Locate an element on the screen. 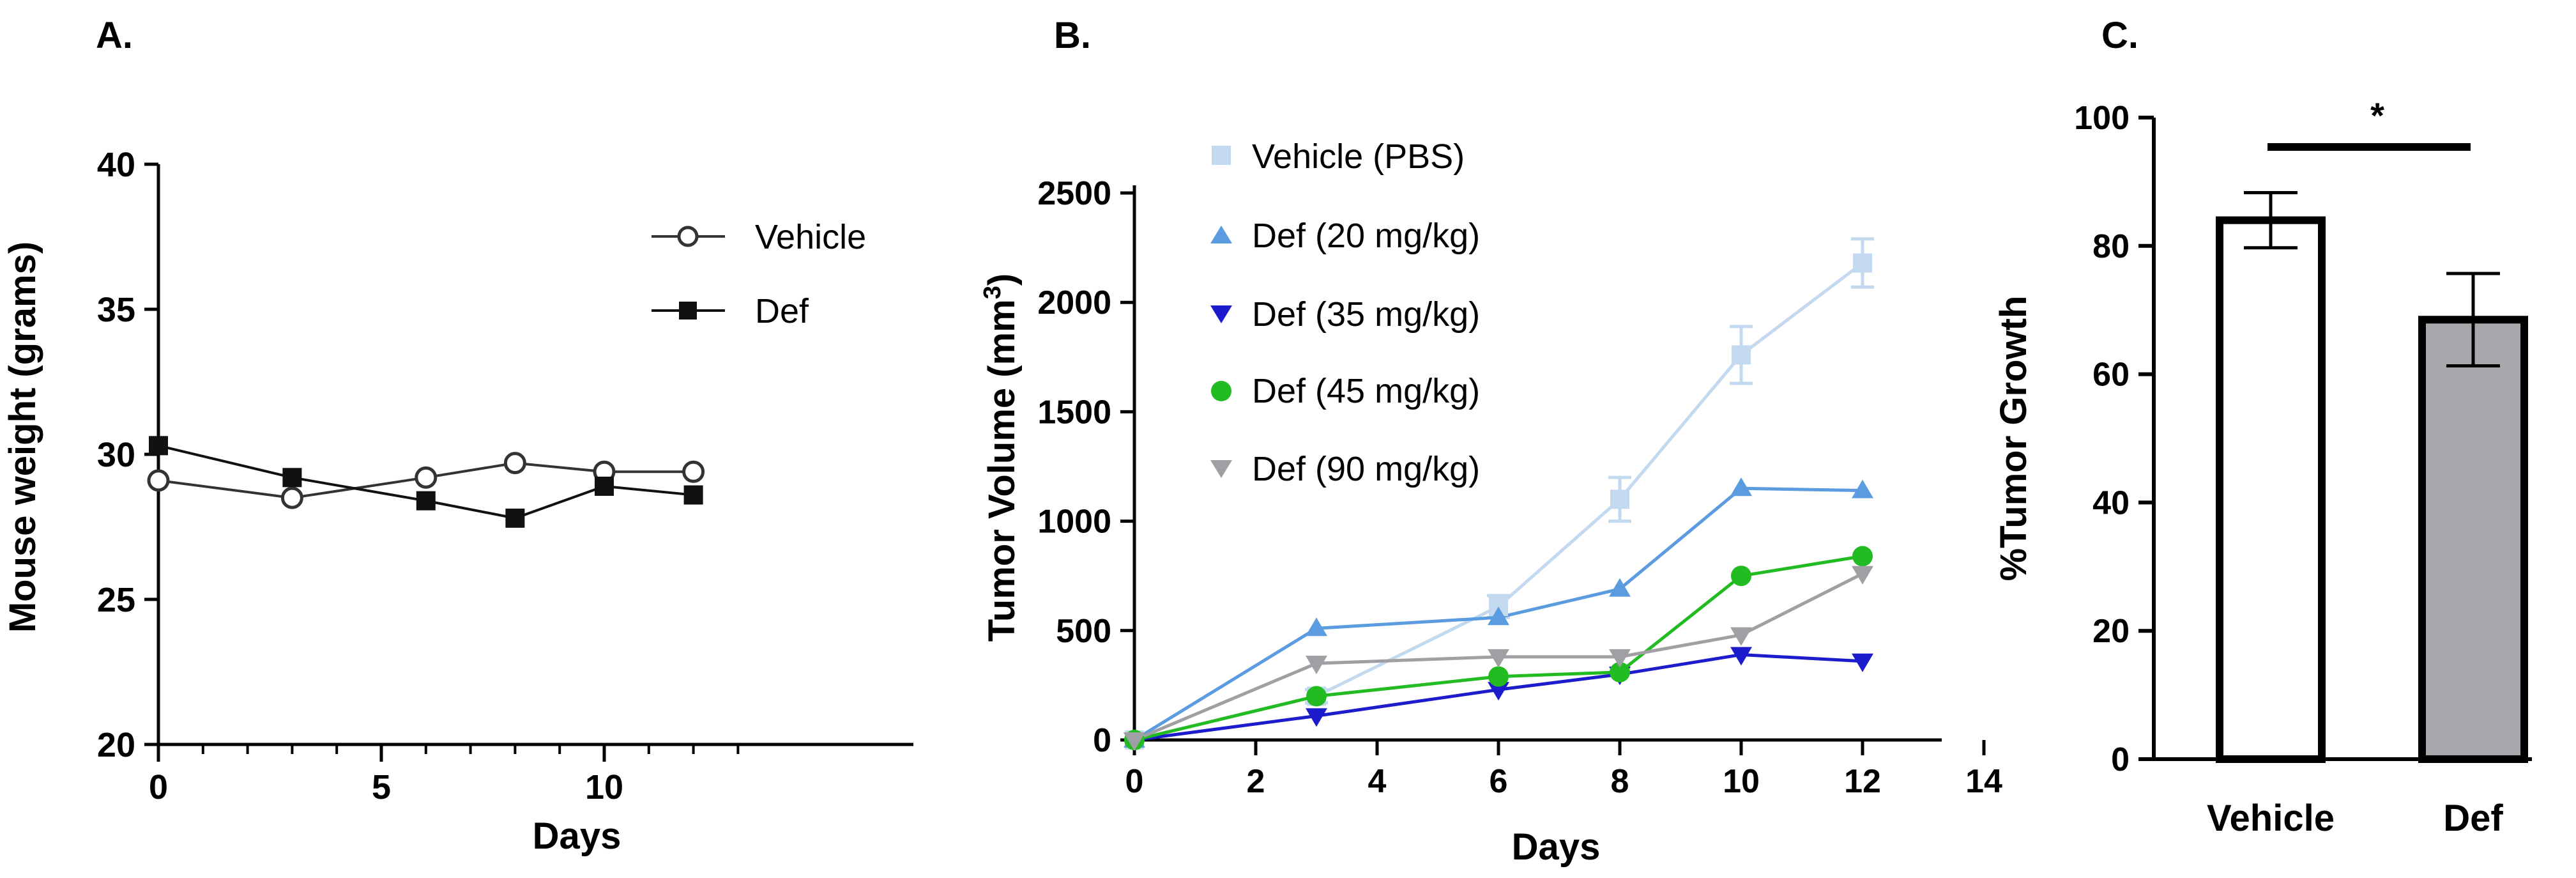 The width and height of the screenshot is (2576, 878). panel-a-ytick-label: 30 is located at coordinates (116, 455).